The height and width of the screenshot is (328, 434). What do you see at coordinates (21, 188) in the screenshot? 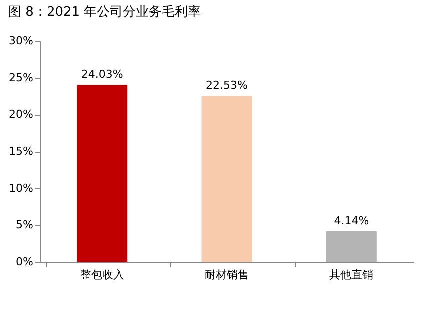
I see `y-tick-label: 10%` at bounding box center [21, 188].